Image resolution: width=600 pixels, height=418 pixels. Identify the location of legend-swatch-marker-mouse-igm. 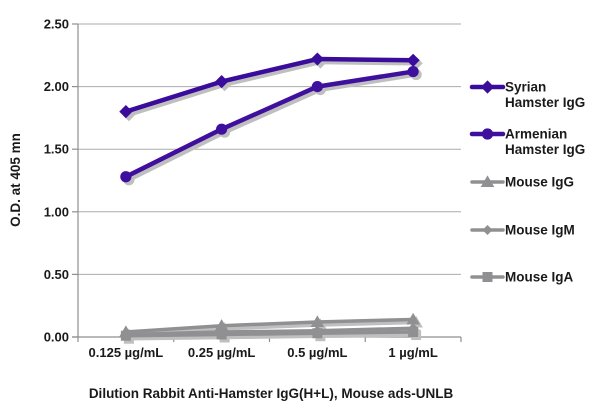
(487, 230).